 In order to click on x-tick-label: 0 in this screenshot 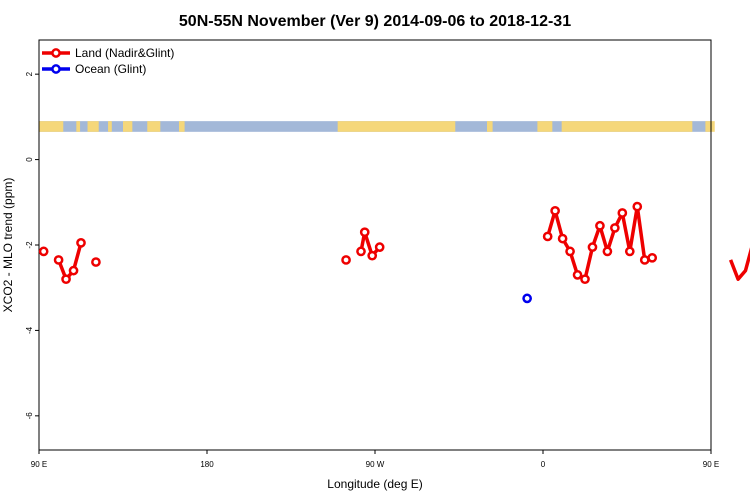, I will do `click(543, 464)`.